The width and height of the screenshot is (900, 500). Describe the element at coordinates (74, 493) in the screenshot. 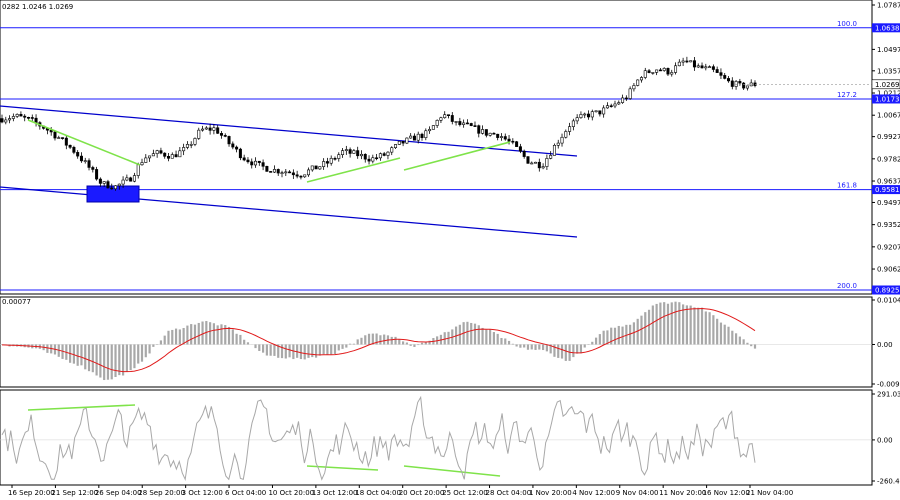

I see `time-tick-label: 21 Sep 12:00` at that location.